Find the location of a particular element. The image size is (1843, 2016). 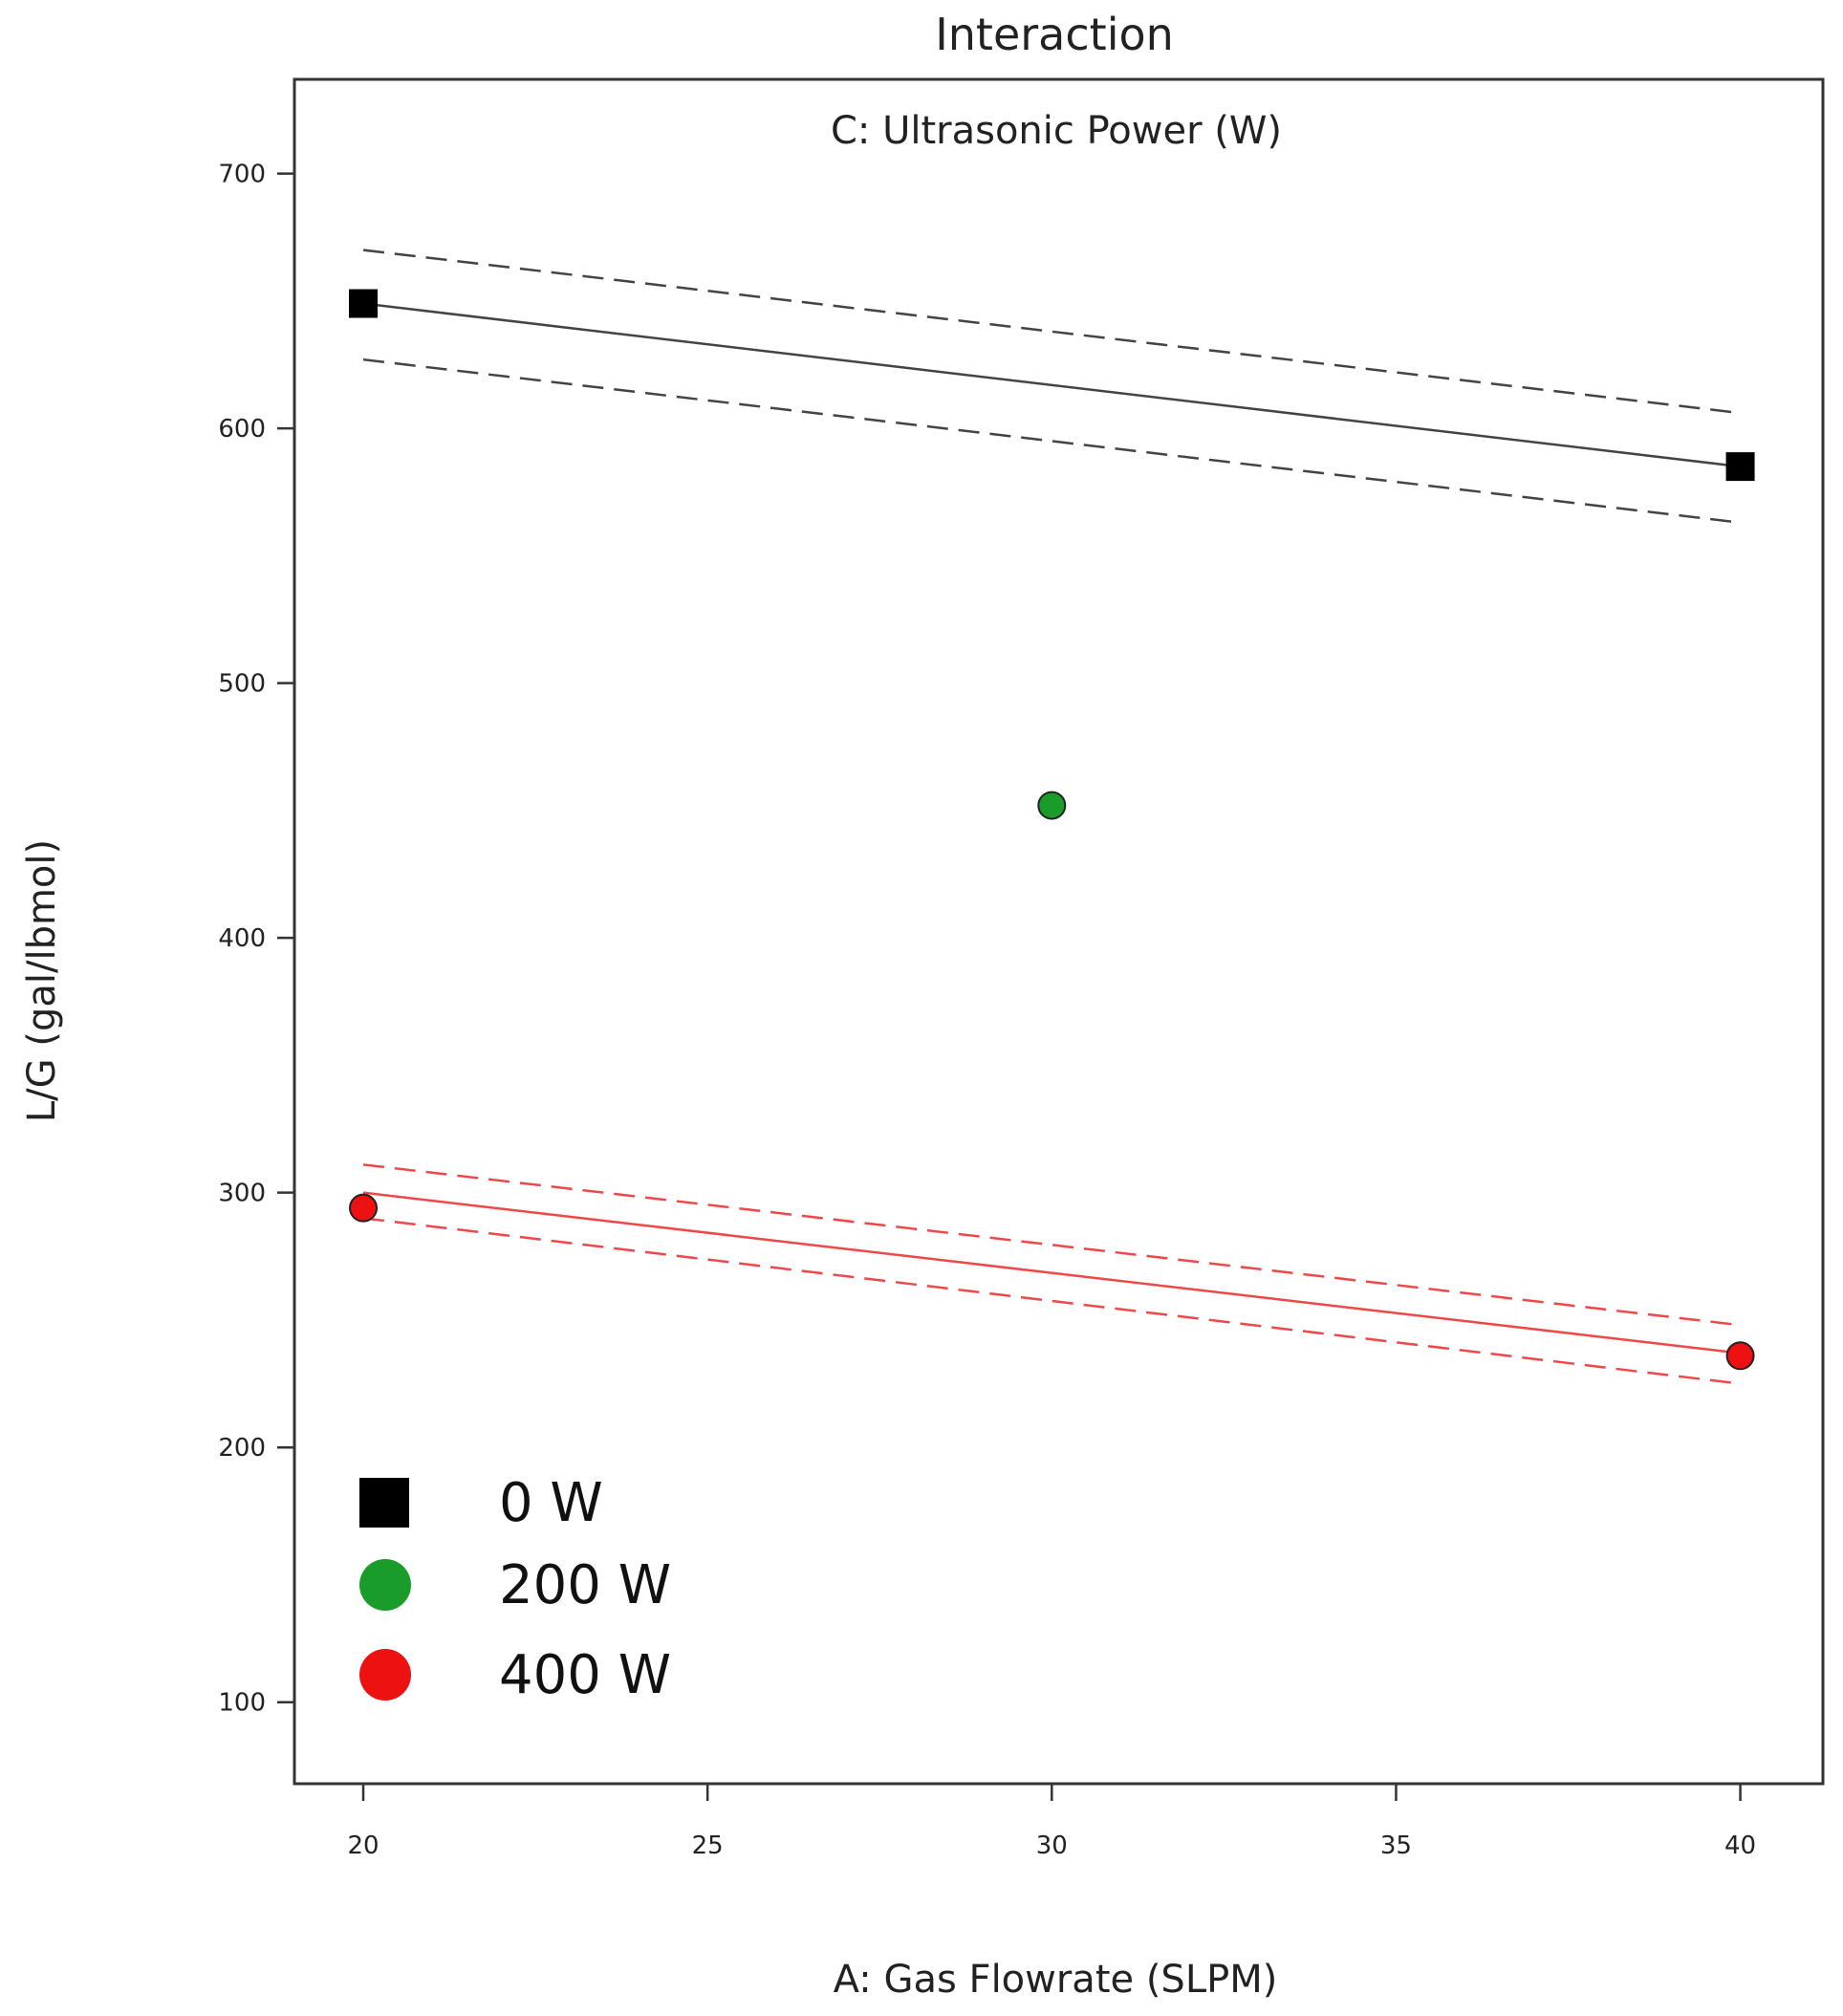

x-tick-label-35: 35 is located at coordinates (1396, 1846).